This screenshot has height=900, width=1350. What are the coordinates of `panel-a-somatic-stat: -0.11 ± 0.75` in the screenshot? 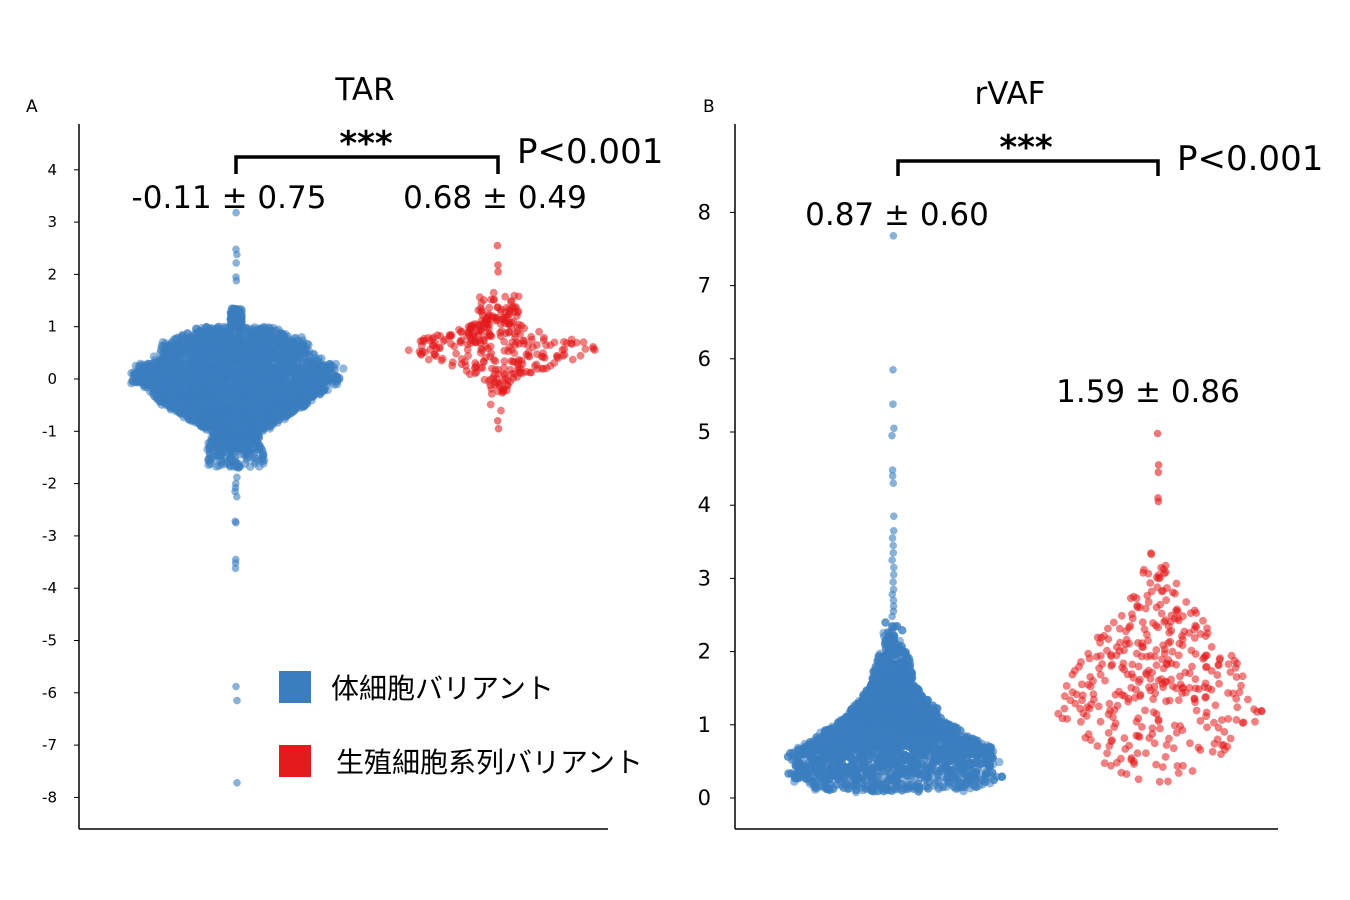 It's located at (229, 198).